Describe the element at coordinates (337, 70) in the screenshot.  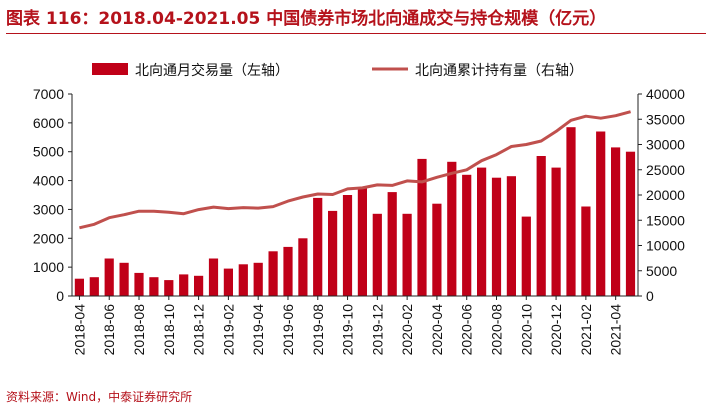
I see `legend: 北向通月交易量（左轴） 北向通累计持有量（右轴）` at that location.